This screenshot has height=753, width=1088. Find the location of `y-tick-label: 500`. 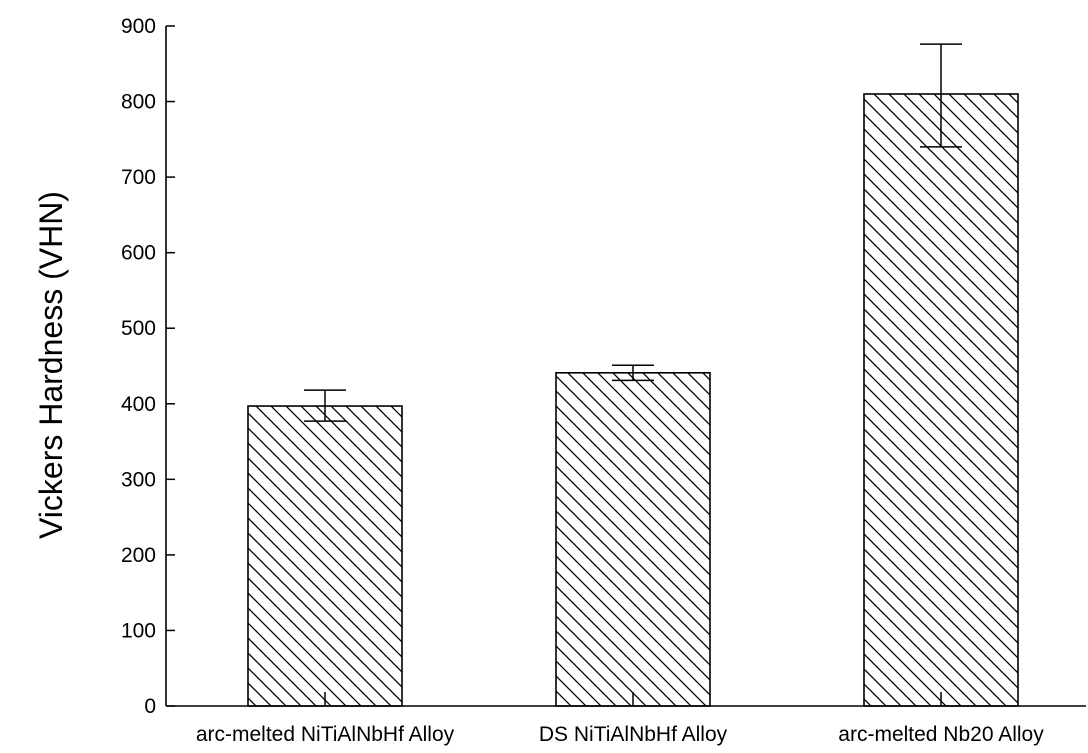

y-tick-label: 500 is located at coordinates (138, 328).